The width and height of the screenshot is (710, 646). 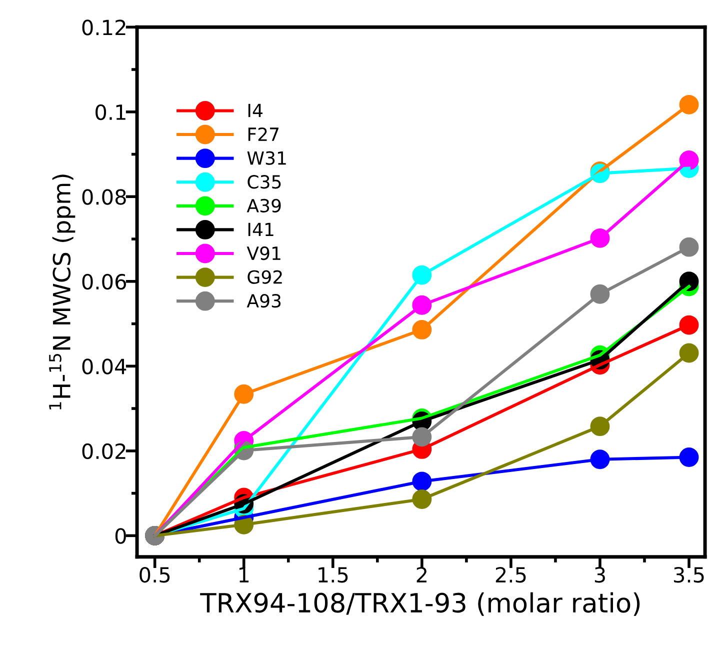 What do you see at coordinates (244, 574) in the screenshot?
I see `x-tick-label: 1` at bounding box center [244, 574].